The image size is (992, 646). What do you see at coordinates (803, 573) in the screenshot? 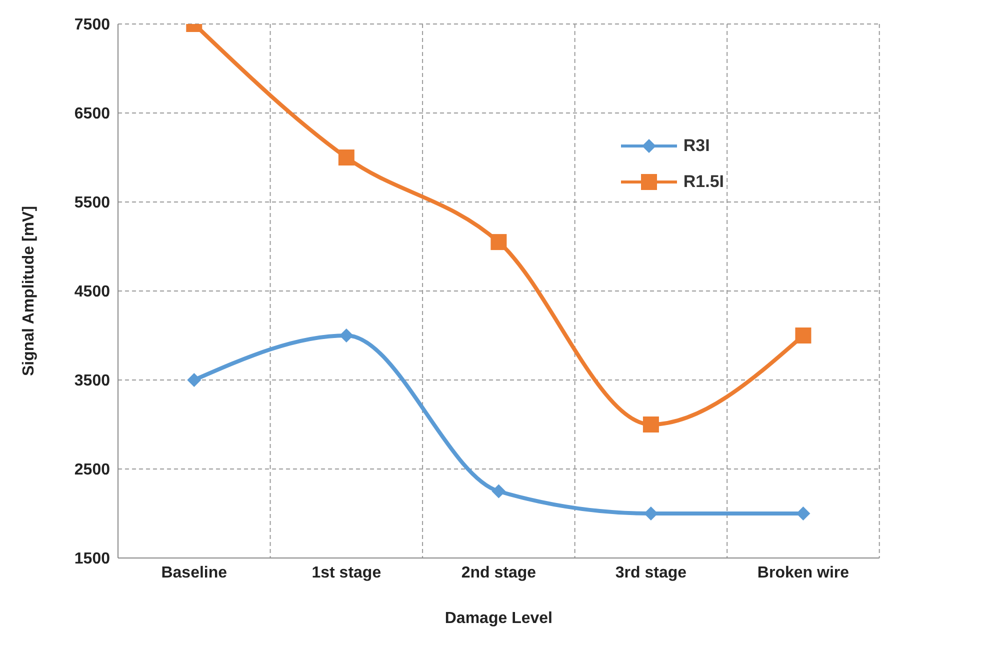
I see `x-tick-label: Broken wire` at bounding box center [803, 573].